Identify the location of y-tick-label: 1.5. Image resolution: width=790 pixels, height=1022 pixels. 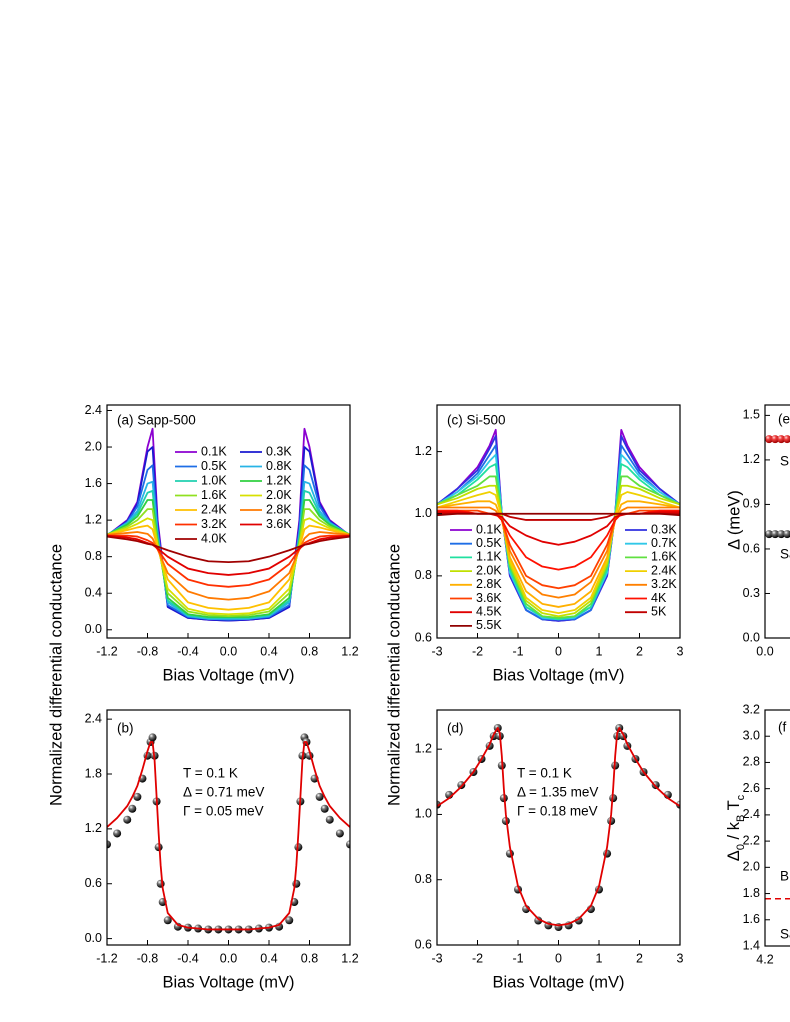
(751, 415).